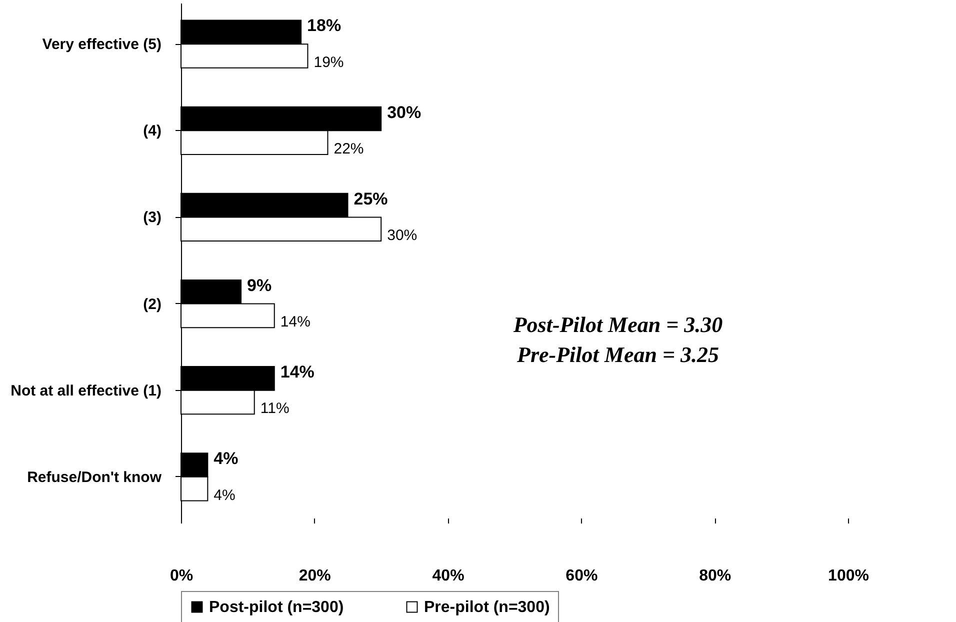  Describe the element at coordinates (448, 576) in the screenshot. I see `x-tick-label: 40%` at that location.